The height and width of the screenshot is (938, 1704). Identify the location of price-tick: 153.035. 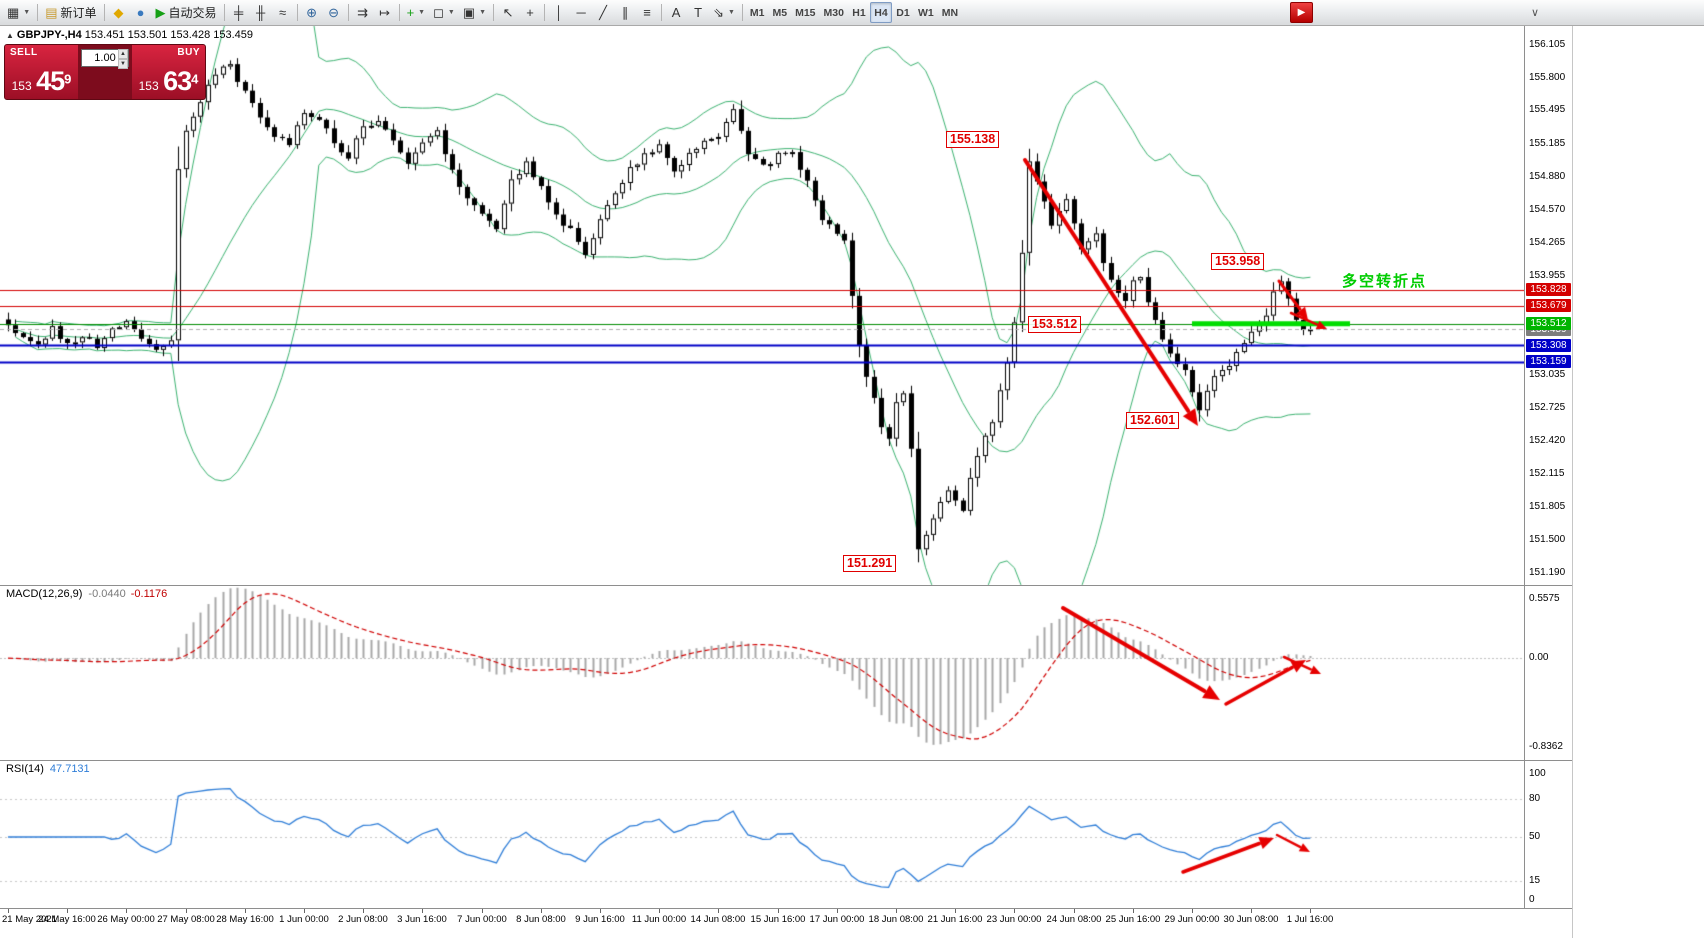
(1547, 374).